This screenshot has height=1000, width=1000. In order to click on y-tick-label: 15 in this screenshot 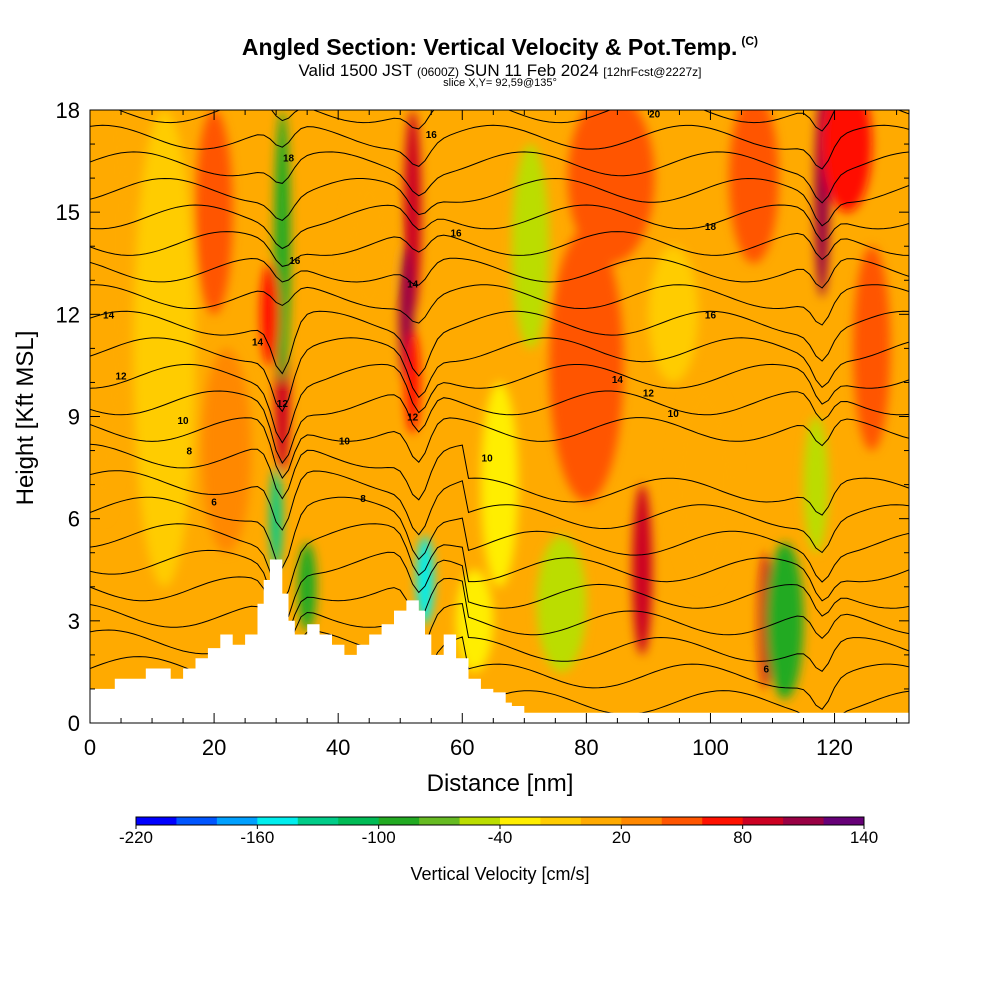, I will do `click(68, 212)`.